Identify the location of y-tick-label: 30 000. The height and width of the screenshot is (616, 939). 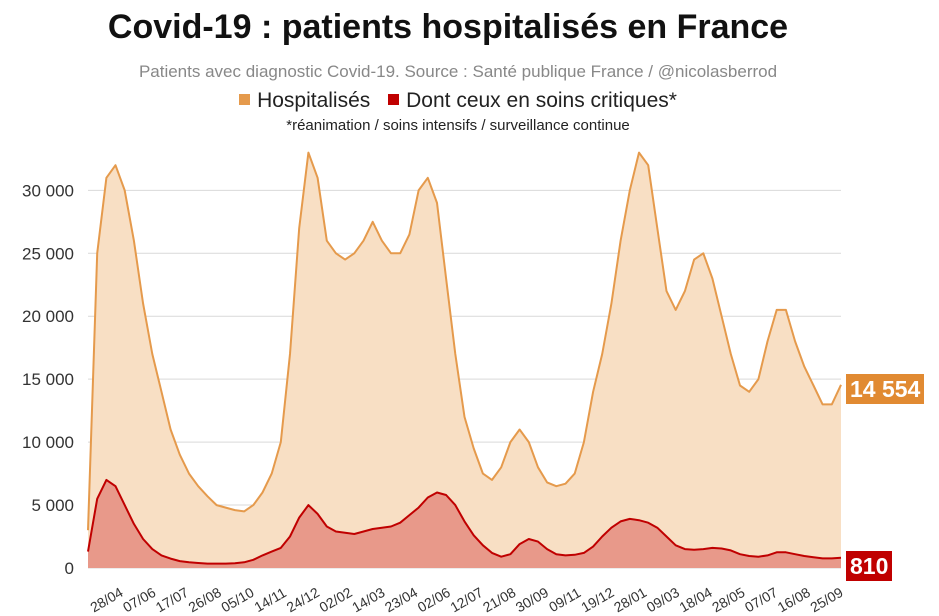
(48, 190).